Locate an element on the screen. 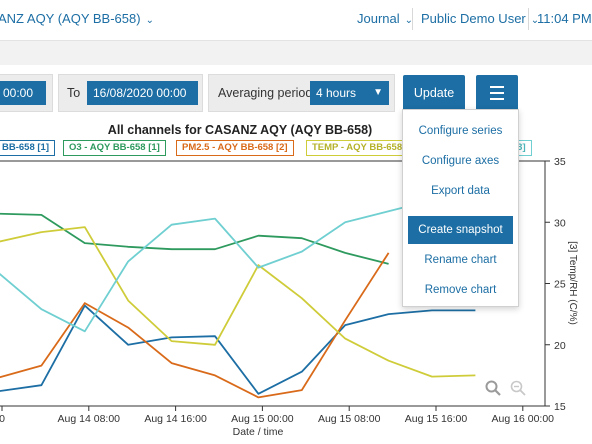 The width and height of the screenshot is (592, 444). device-selector: ANZ AQY (AQY BB-658) ⌄ is located at coordinates (77, 18).